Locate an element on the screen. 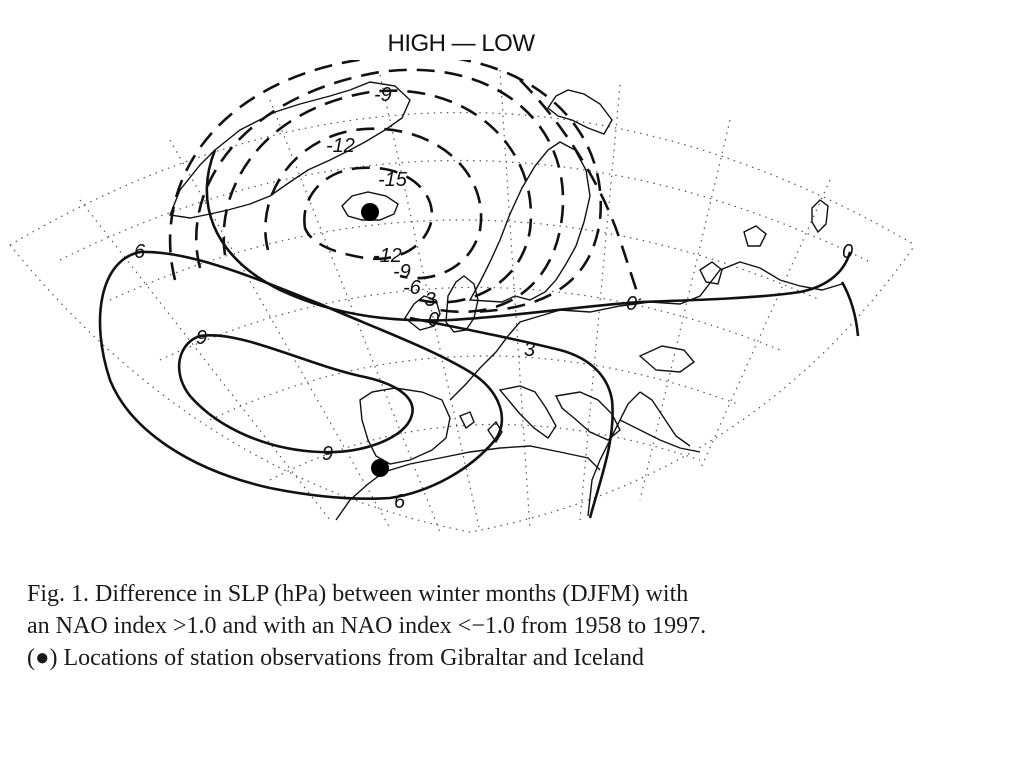 This screenshot has height=770, width=1024. contour-pos3 is located at coordinates (511, 417).